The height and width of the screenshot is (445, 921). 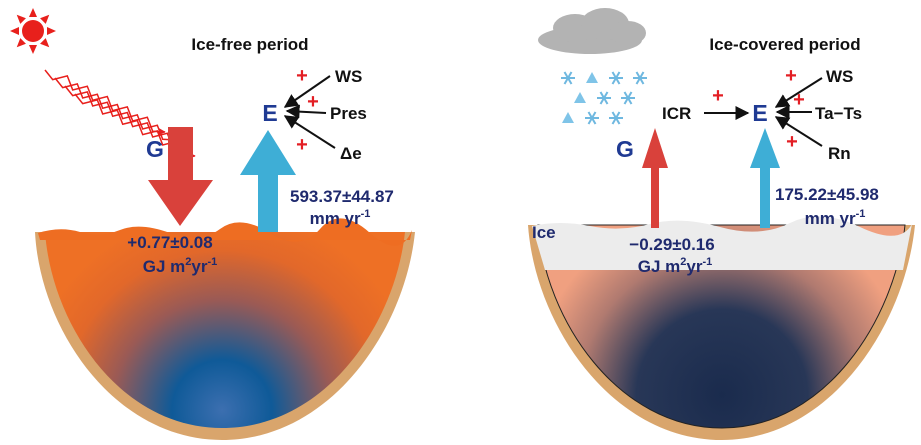 I want to click on layer-label: Ice, so click(x=544, y=232).